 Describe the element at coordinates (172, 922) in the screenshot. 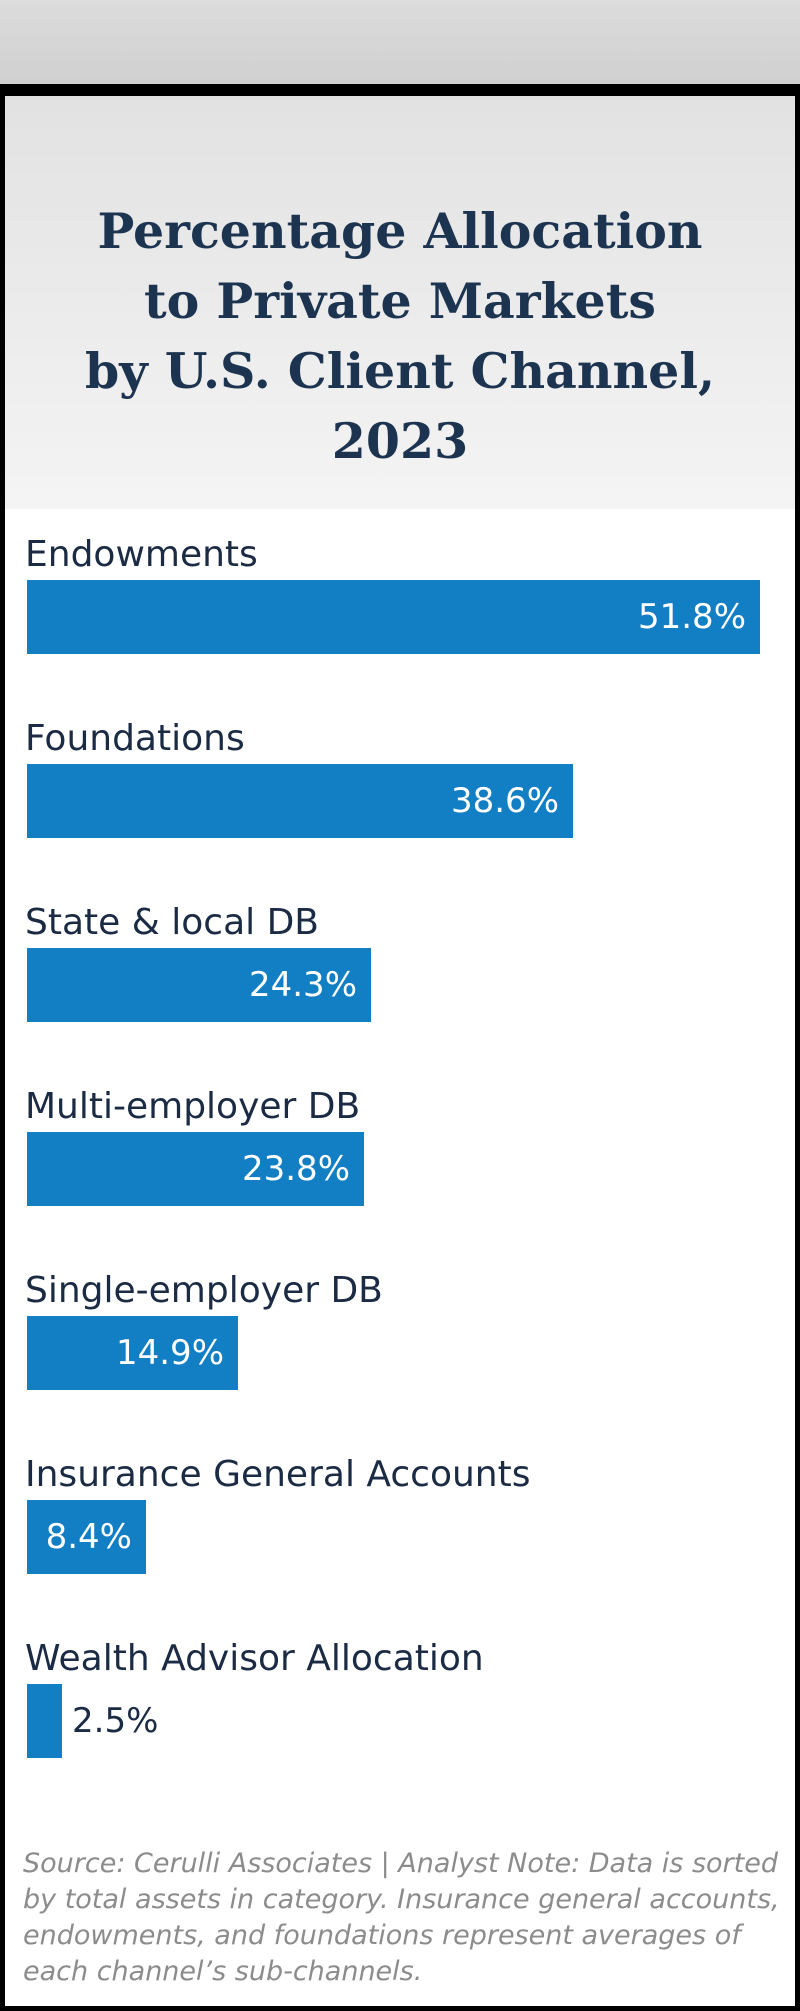

I see `category-label: State & local DB` at that location.